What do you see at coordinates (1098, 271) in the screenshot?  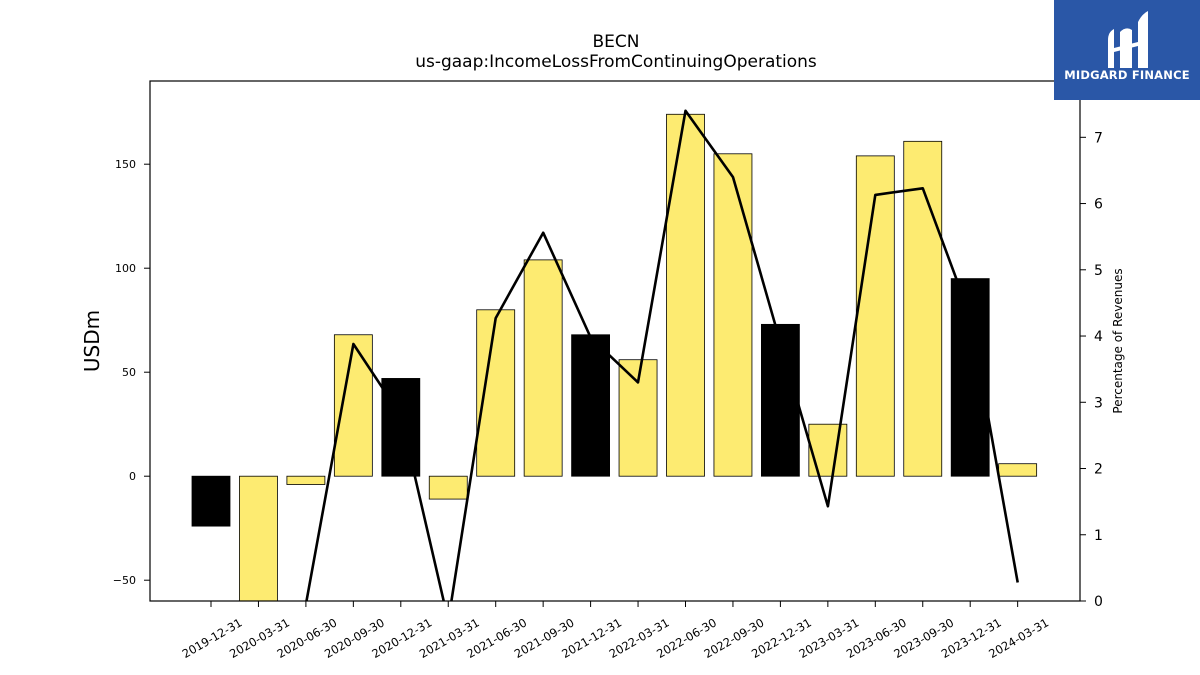 I see `y2-tick-label: 5` at bounding box center [1098, 271].